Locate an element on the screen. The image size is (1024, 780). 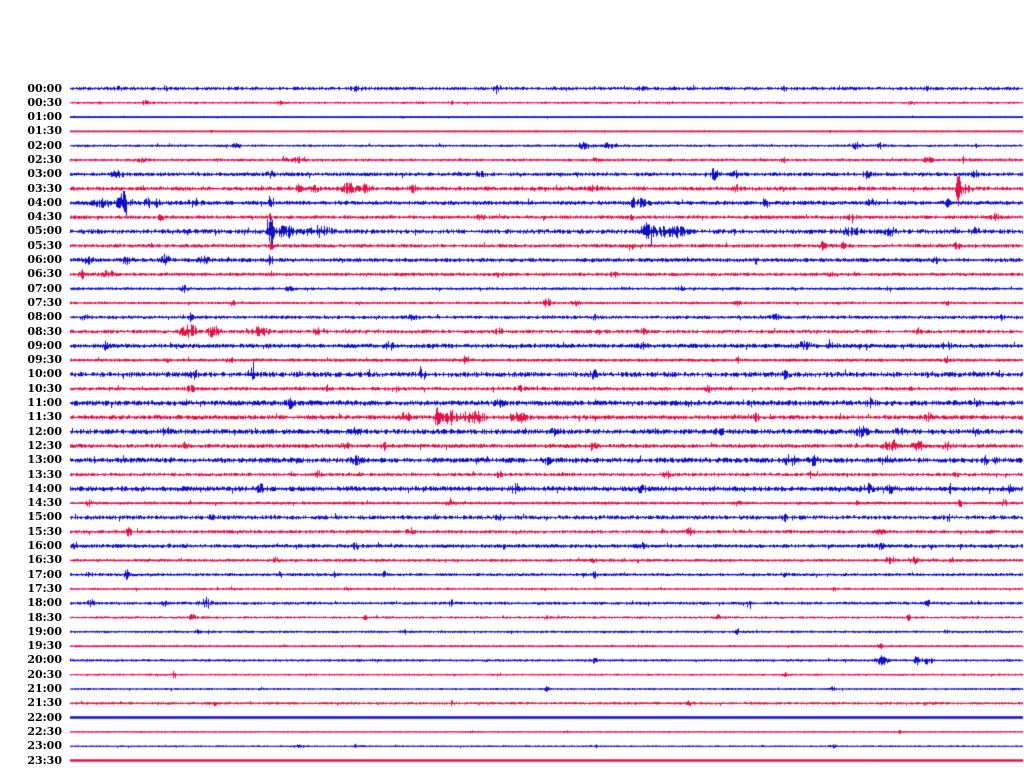
row-time-label: 10:00 is located at coordinates (44, 374).